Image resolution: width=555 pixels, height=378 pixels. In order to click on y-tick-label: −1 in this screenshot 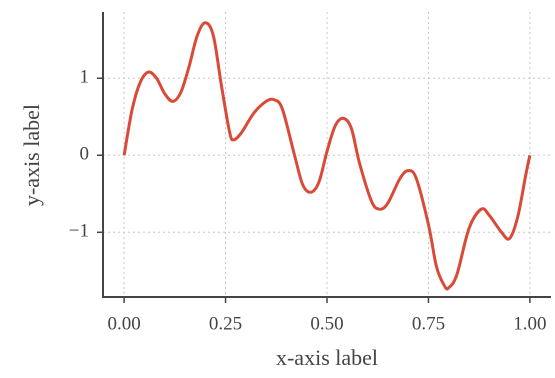, I will do `click(79, 231)`.